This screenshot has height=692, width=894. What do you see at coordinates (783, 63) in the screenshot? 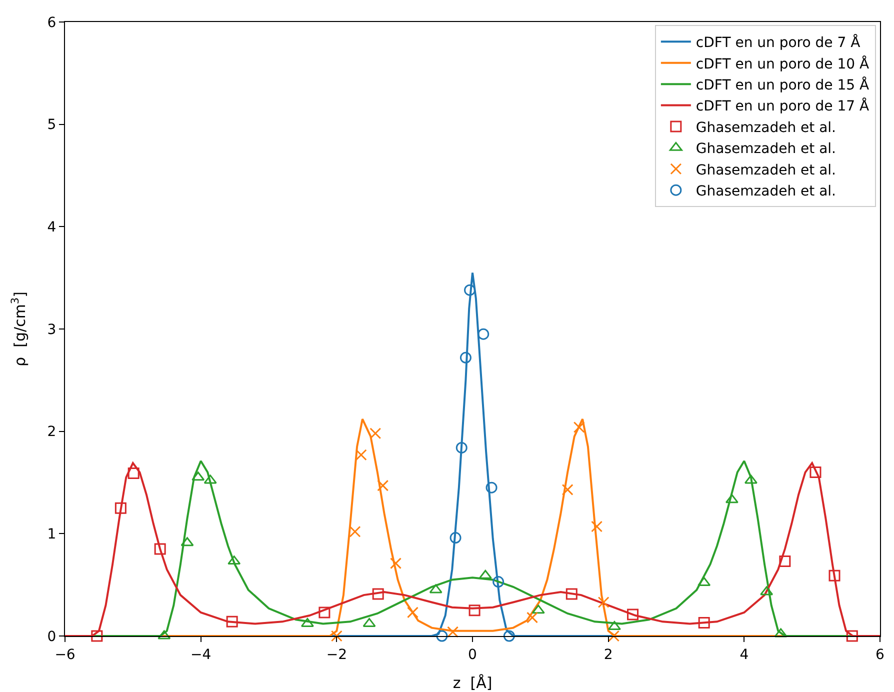
I see `legend-label: cDFT en un poro de 10 Å` at bounding box center [783, 63].